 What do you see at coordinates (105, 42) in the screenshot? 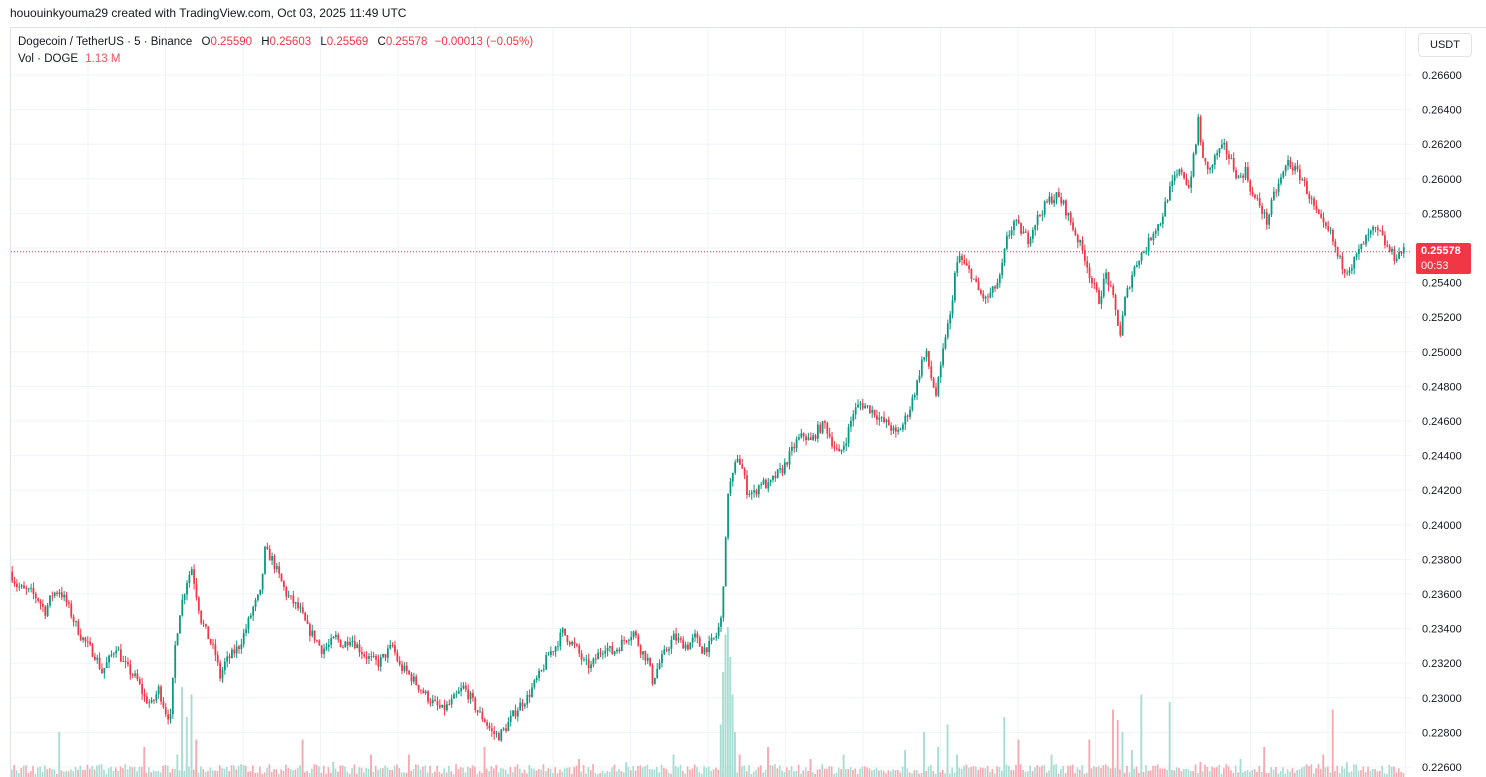
I see `symbol-label: Dogecoin / TetherUS · 5 · Binance` at bounding box center [105, 42].